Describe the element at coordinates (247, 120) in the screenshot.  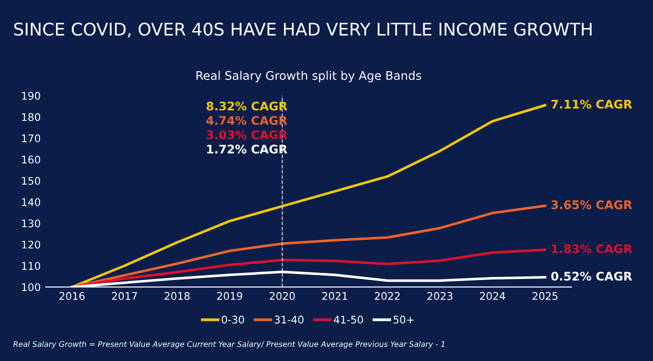
I see `annotation: 4.74% CAGR` at that location.